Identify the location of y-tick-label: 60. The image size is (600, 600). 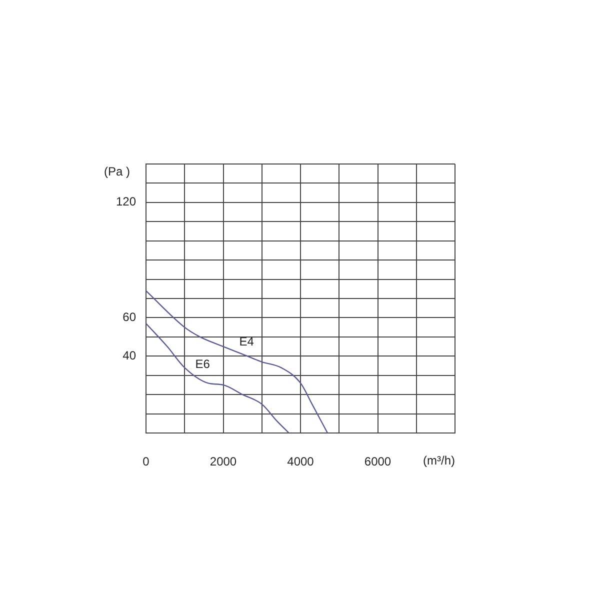
(129, 317).